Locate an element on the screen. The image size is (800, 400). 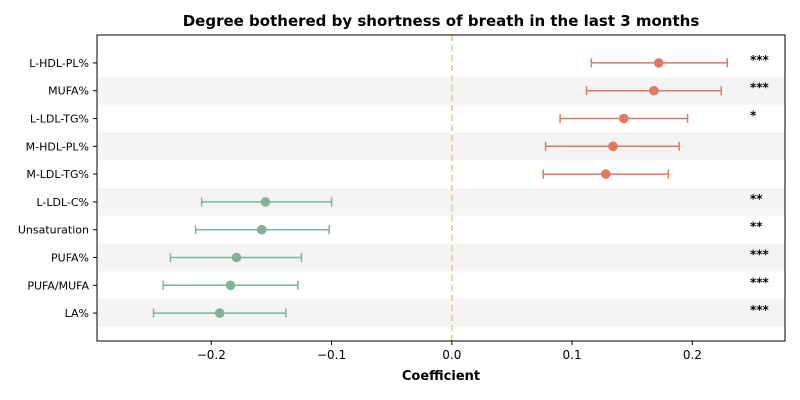
significance-label: * is located at coordinates (753, 116).